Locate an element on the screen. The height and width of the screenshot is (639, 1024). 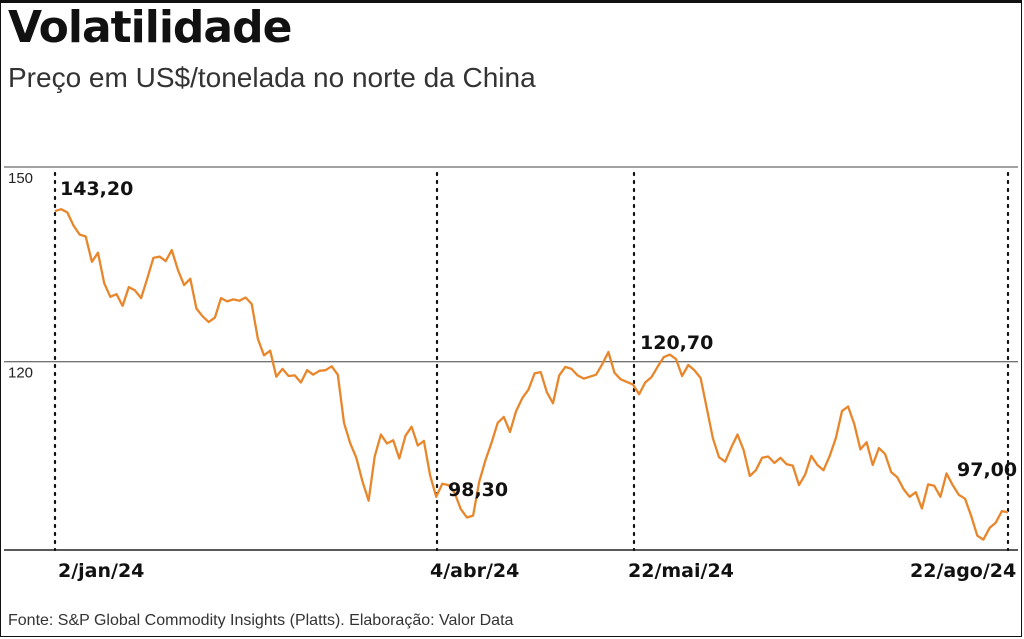
data-label-1: 98,30 is located at coordinates (478, 490).